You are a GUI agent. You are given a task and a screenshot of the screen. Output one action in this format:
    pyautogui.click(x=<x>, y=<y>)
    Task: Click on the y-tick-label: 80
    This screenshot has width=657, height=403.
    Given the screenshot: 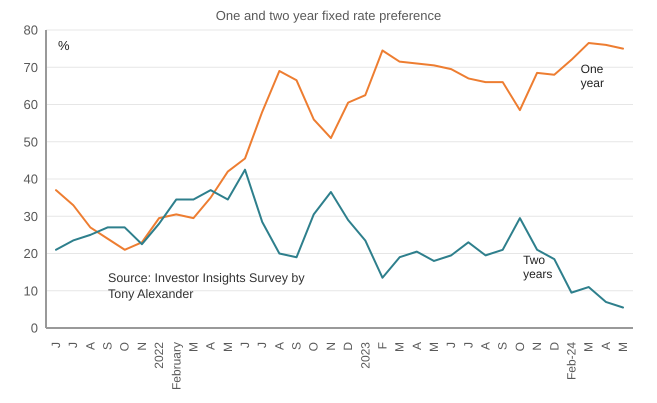 What is the action you would take?
    pyautogui.click(x=31, y=30)
    